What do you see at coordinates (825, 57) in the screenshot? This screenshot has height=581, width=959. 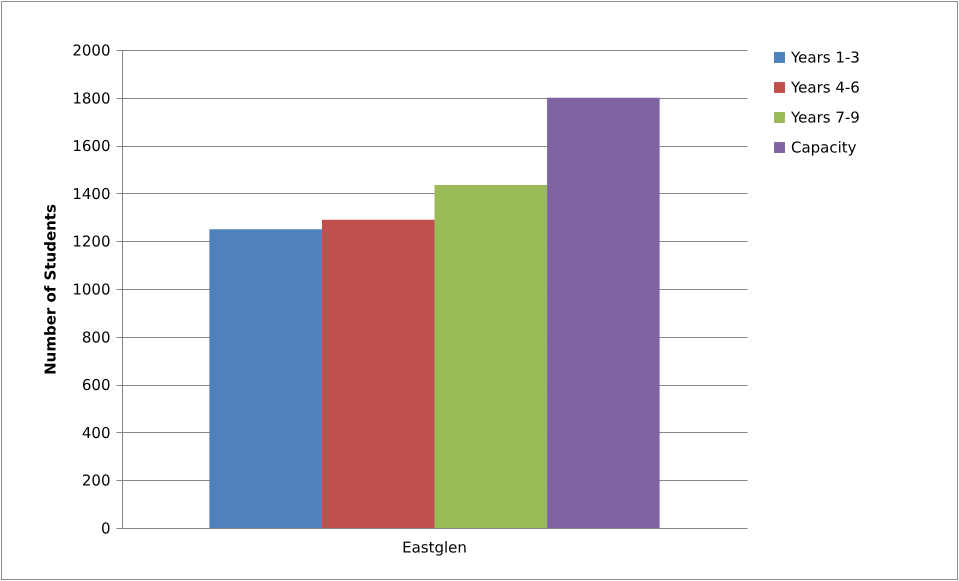 I see `legend-label: Years 1-3` at bounding box center [825, 57].